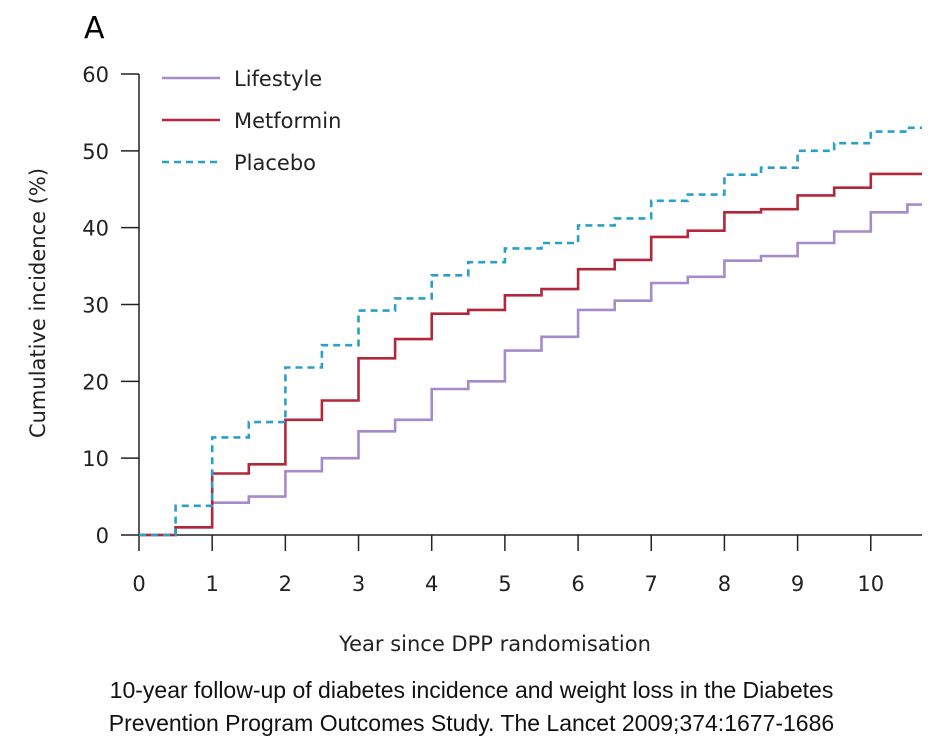 This screenshot has height=741, width=943. Describe the element at coordinates (95, 306) in the screenshot. I see `y-tick-label: 30` at that location.